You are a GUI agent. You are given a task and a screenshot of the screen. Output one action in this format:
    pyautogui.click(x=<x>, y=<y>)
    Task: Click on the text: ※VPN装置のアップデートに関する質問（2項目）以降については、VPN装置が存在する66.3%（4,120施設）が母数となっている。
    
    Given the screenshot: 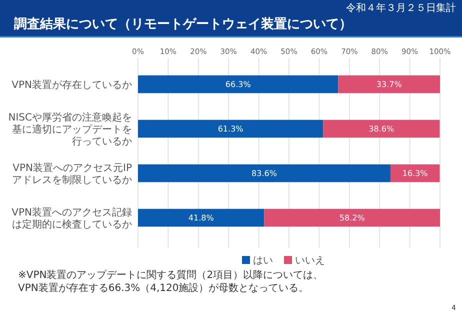 What is the action you would take?
    pyautogui.click(x=171, y=281)
    